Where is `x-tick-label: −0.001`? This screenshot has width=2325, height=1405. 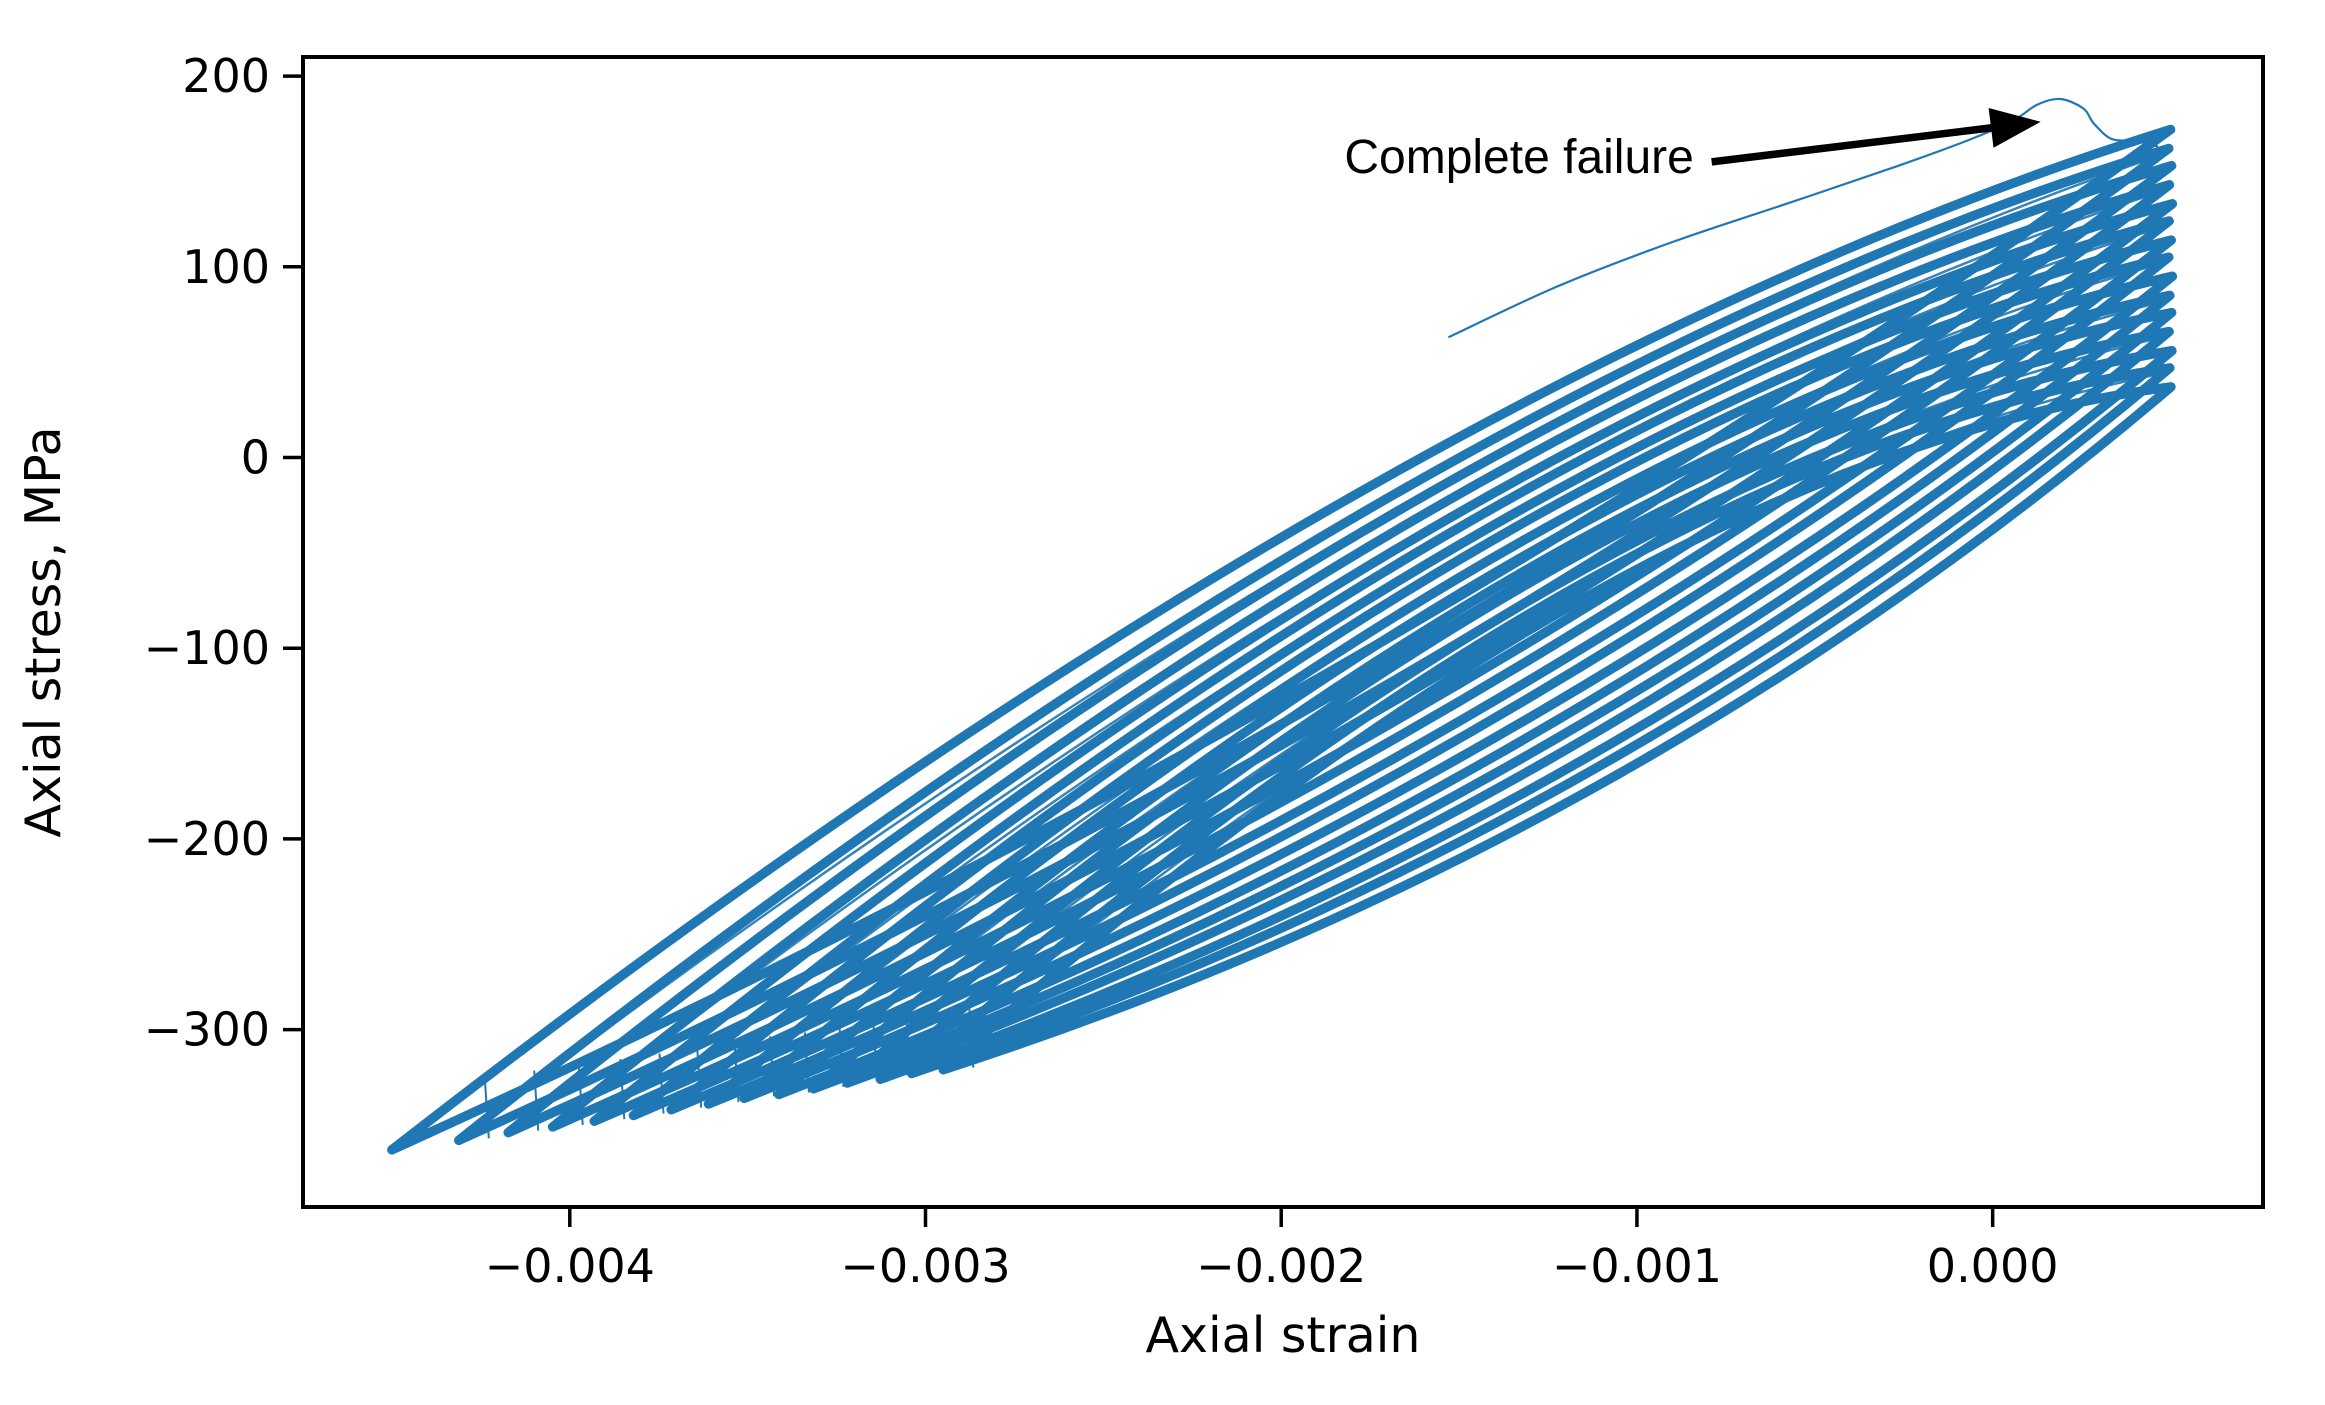 x-tick-label: −0.001 is located at coordinates (1637, 1266).